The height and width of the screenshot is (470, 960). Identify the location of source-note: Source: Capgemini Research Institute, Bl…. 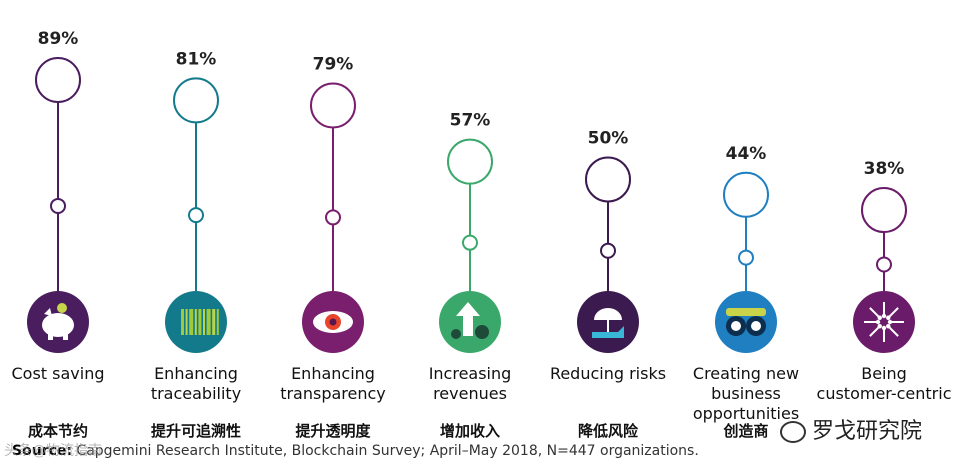
(355, 451).